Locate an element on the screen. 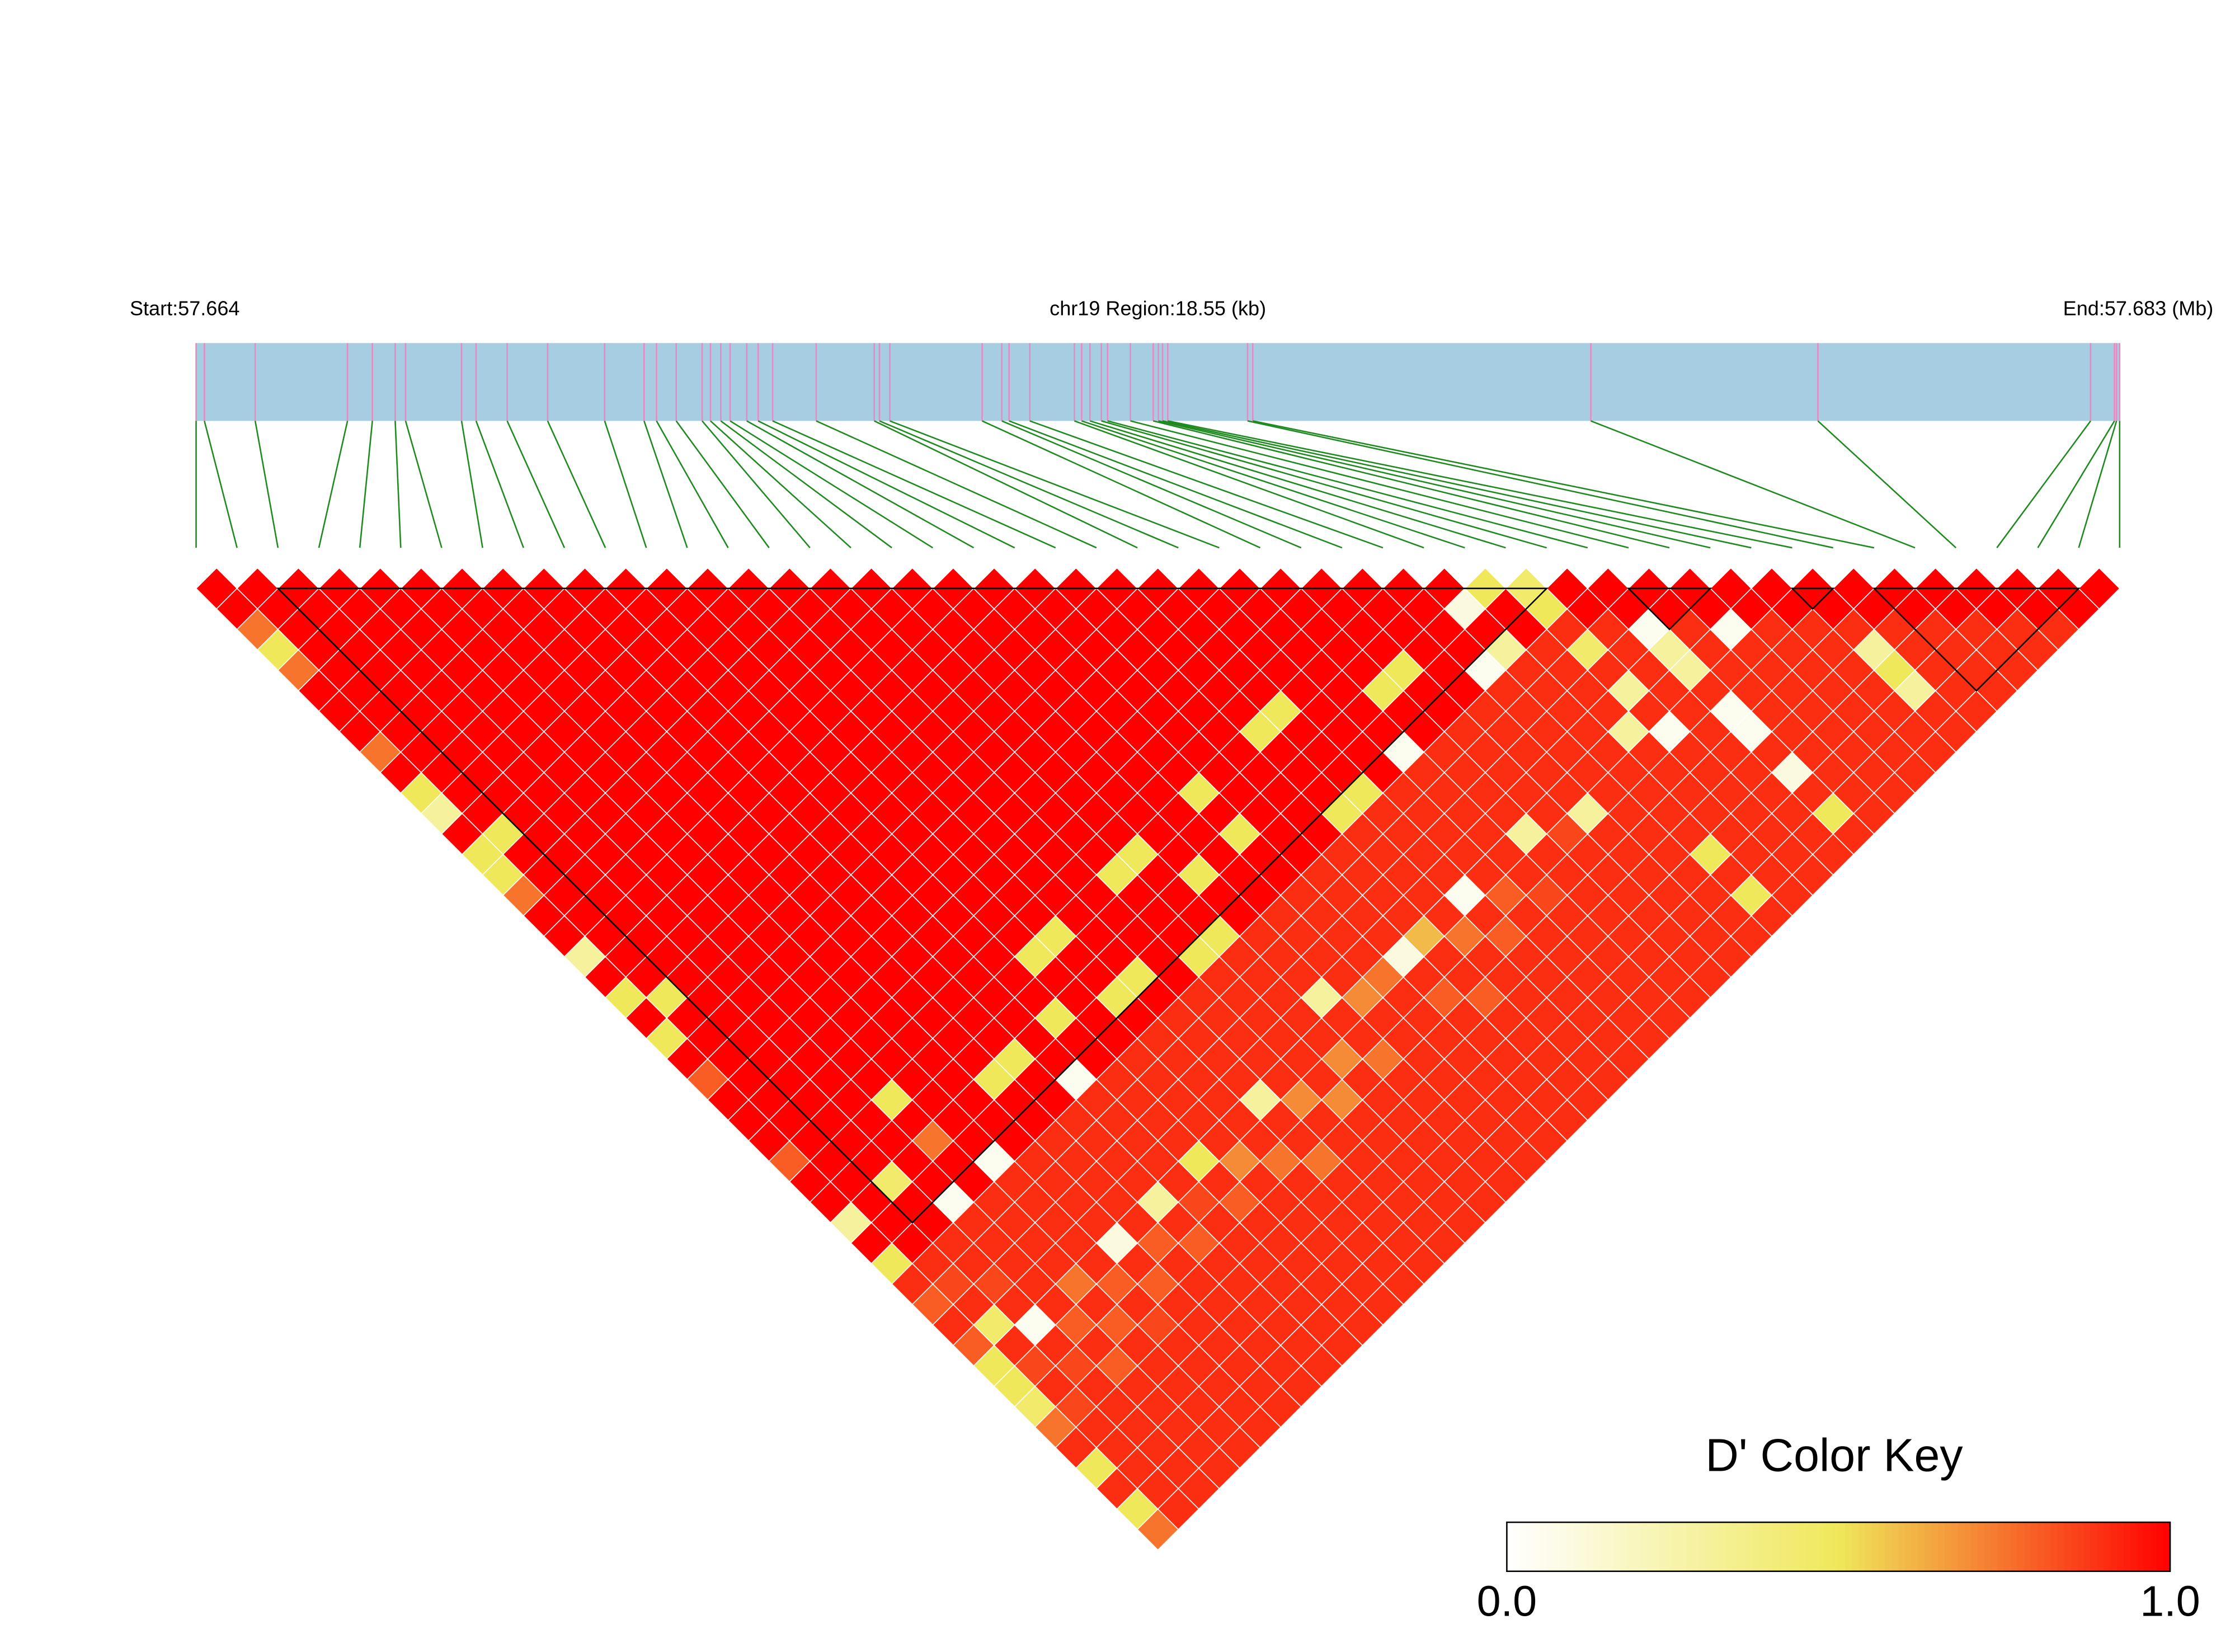  color-key-frame is located at coordinates (1838, 1547).